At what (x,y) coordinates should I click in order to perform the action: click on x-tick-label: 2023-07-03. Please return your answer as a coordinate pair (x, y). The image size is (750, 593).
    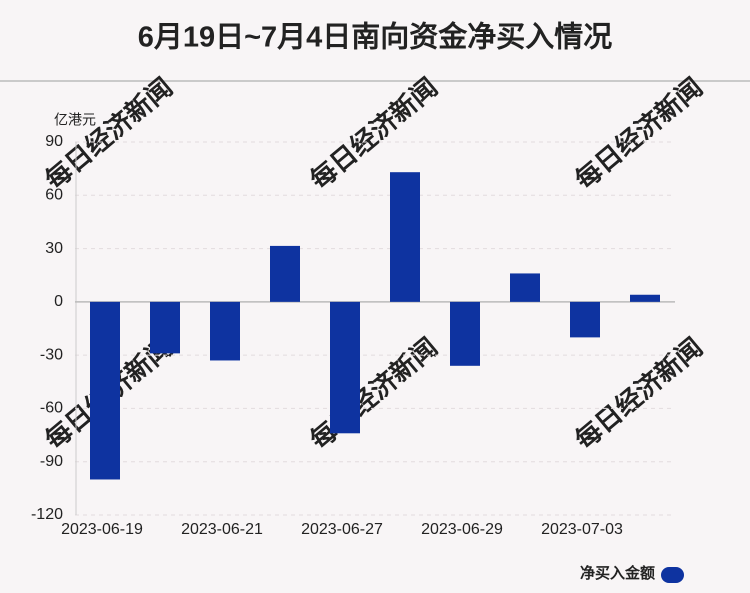
    Looking at the image, I should click on (582, 529).